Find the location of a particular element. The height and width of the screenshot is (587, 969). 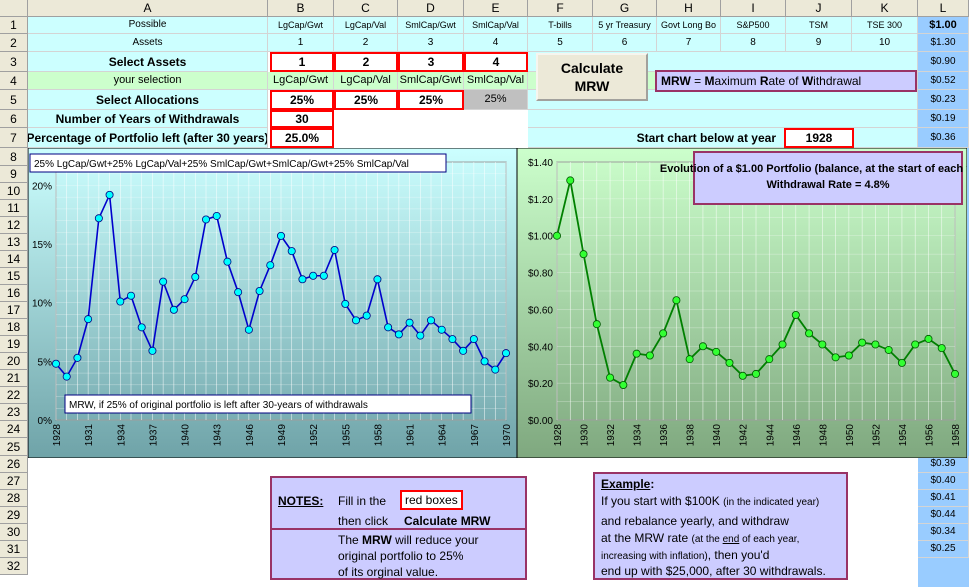

asset-input-4: 4 is located at coordinates (496, 62).